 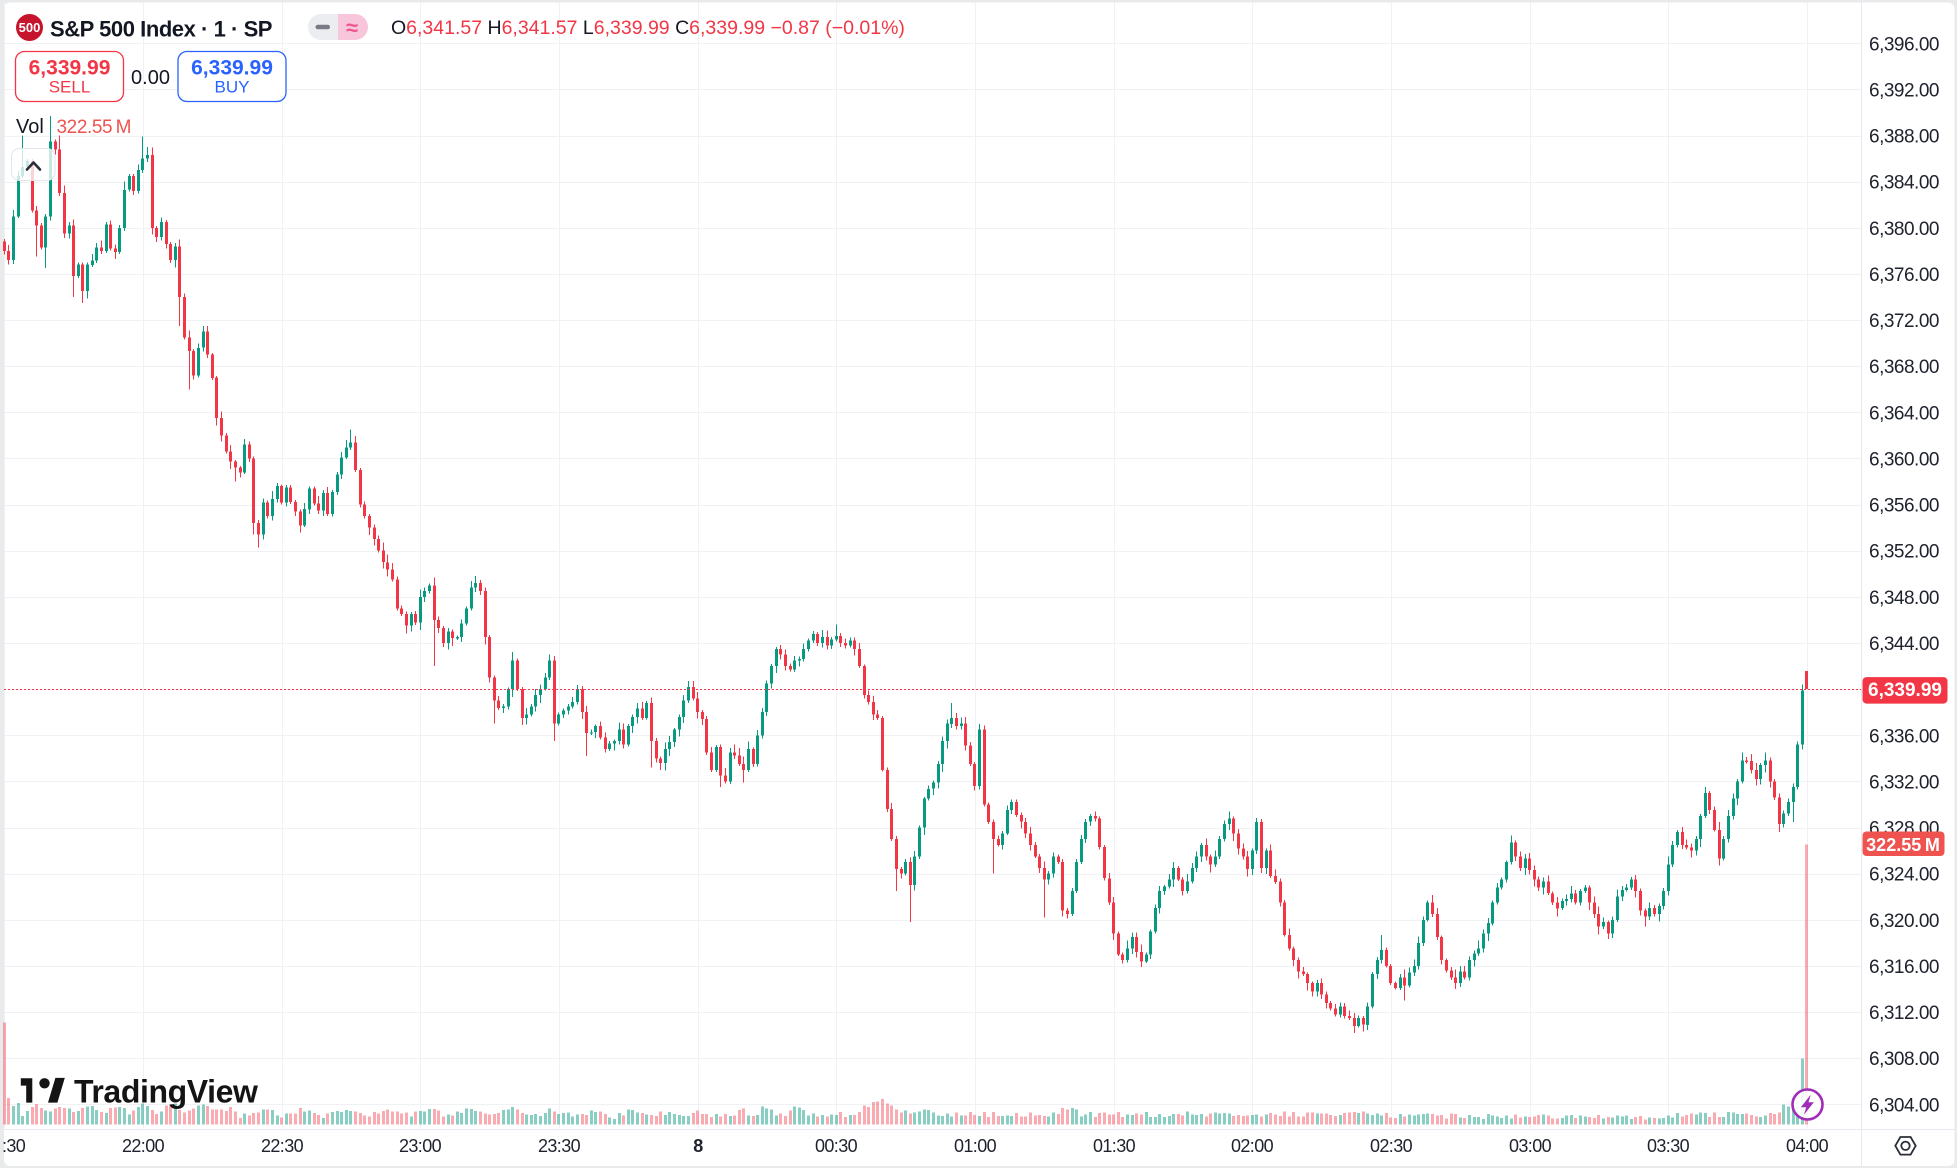 What do you see at coordinates (1904, 875) in the screenshot?
I see `svg-text: 6,324.00` at bounding box center [1904, 875].